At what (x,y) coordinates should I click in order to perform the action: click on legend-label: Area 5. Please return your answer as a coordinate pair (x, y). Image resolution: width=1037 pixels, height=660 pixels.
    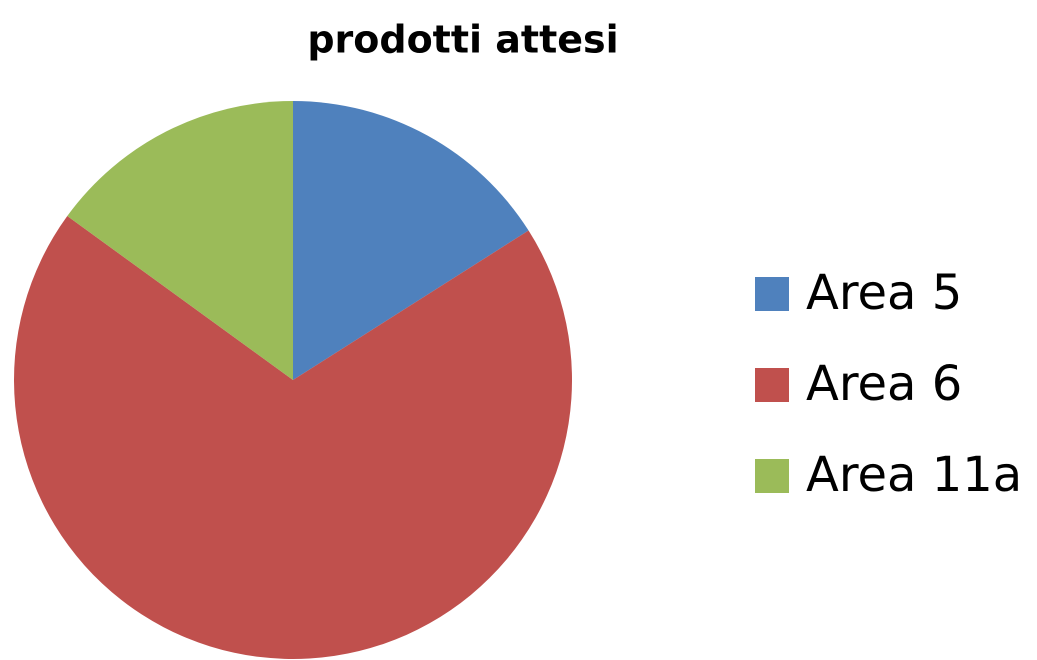
    Looking at the image, I should click on (884, 293).